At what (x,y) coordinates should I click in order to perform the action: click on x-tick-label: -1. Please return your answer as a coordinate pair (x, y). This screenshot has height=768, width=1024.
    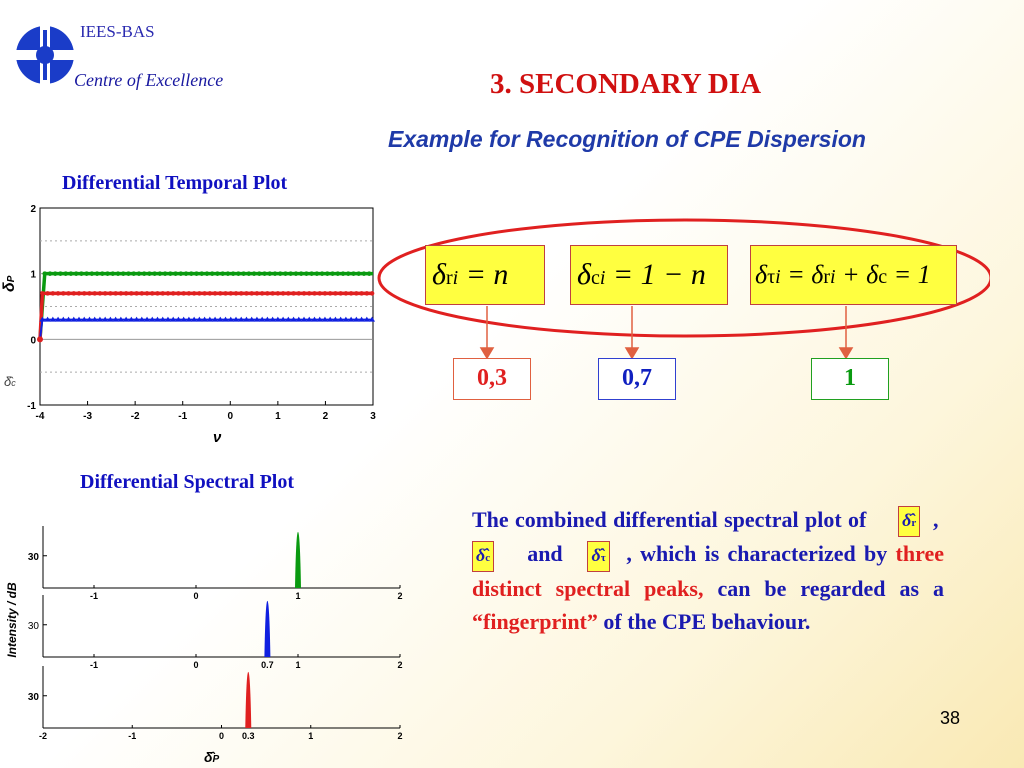
    Looking at the image, I should click on (182, 416).